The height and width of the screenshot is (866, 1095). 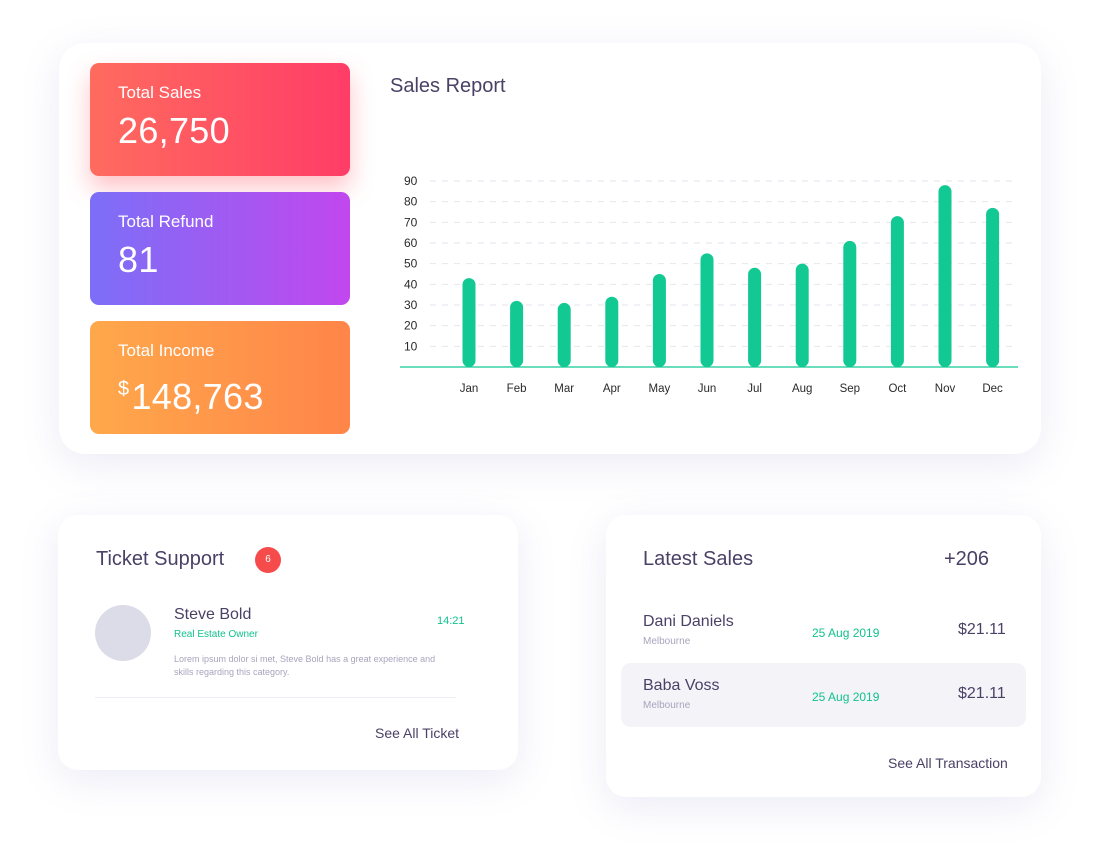 I want to click on total-income-value: 148,763, so click(x=197, y=396).